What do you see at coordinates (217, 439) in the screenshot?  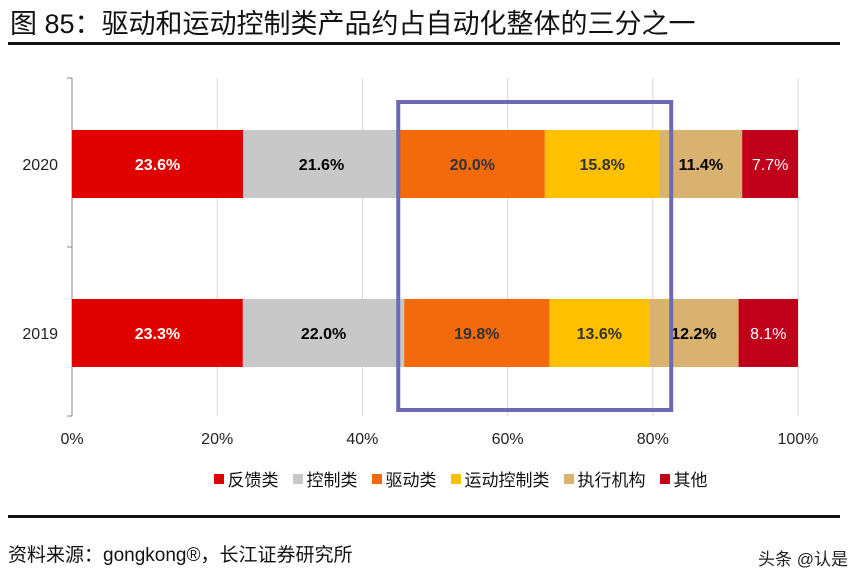 I see `x-tick-label: 20%` at bounding box center [217, 439].